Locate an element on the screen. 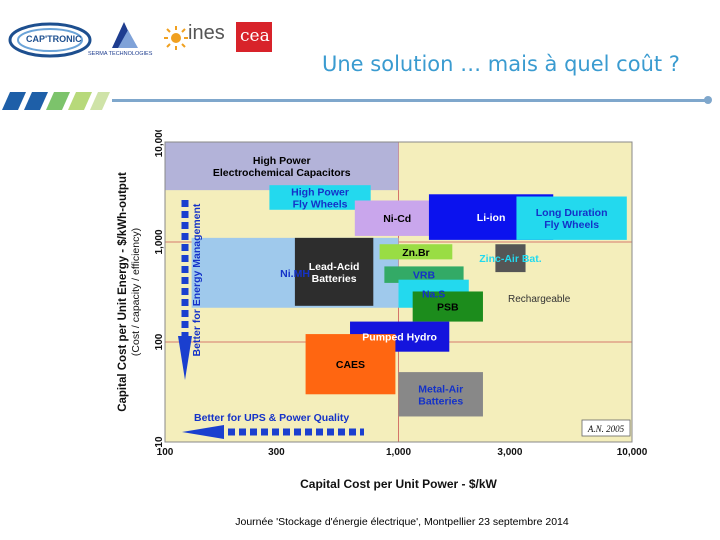 The image size is (720, 540). captronic-logo: CAP'TRONIC is located at coordinates (54, 40).